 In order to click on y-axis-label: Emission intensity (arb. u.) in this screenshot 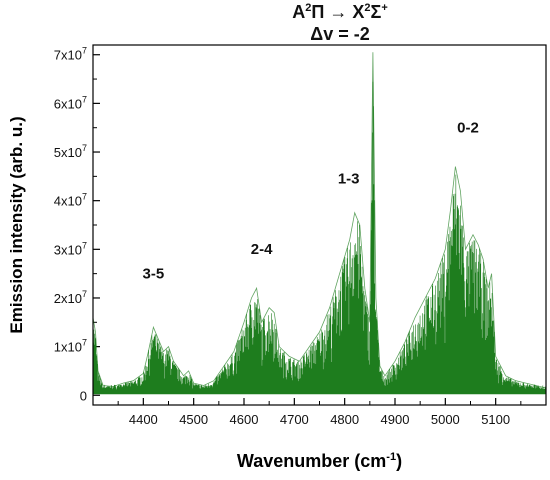, I will do `click(16, 224)`.